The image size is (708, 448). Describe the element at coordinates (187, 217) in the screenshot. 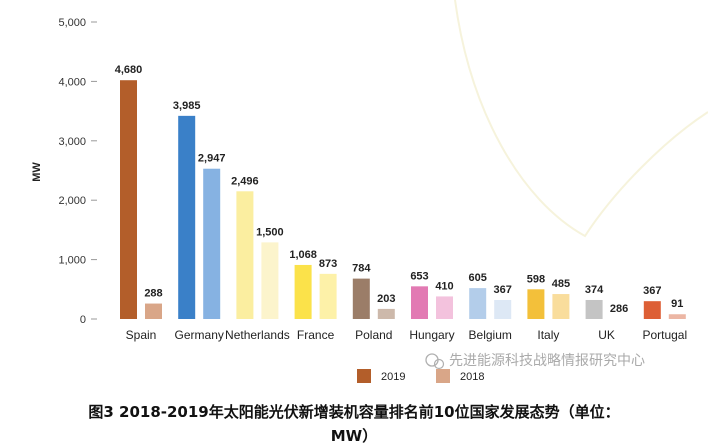

I see `bar-2019-germany` at that location.